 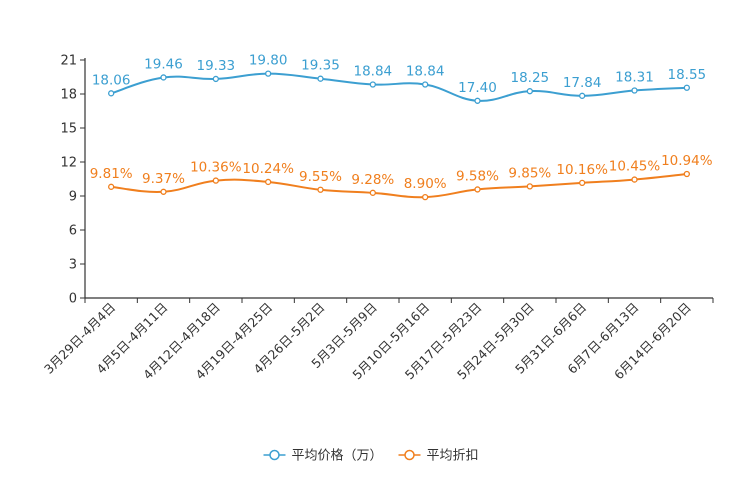 I want to click on data-label: 19.33, so click(x=216, y=66).